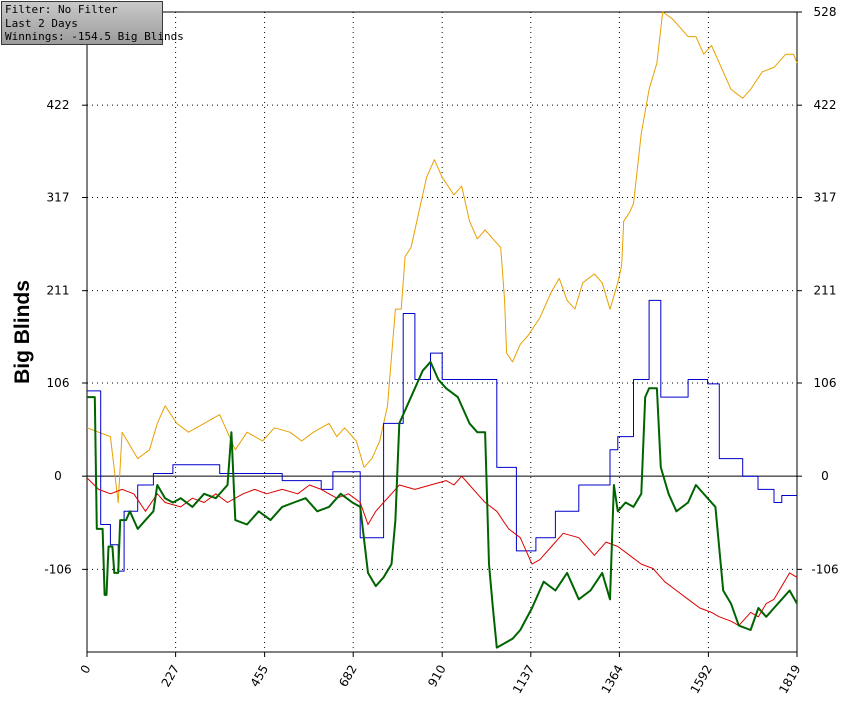  Describe the element at coordinates (58, 383) in the screenshot. I see `y-tick-label: 106` at that location.